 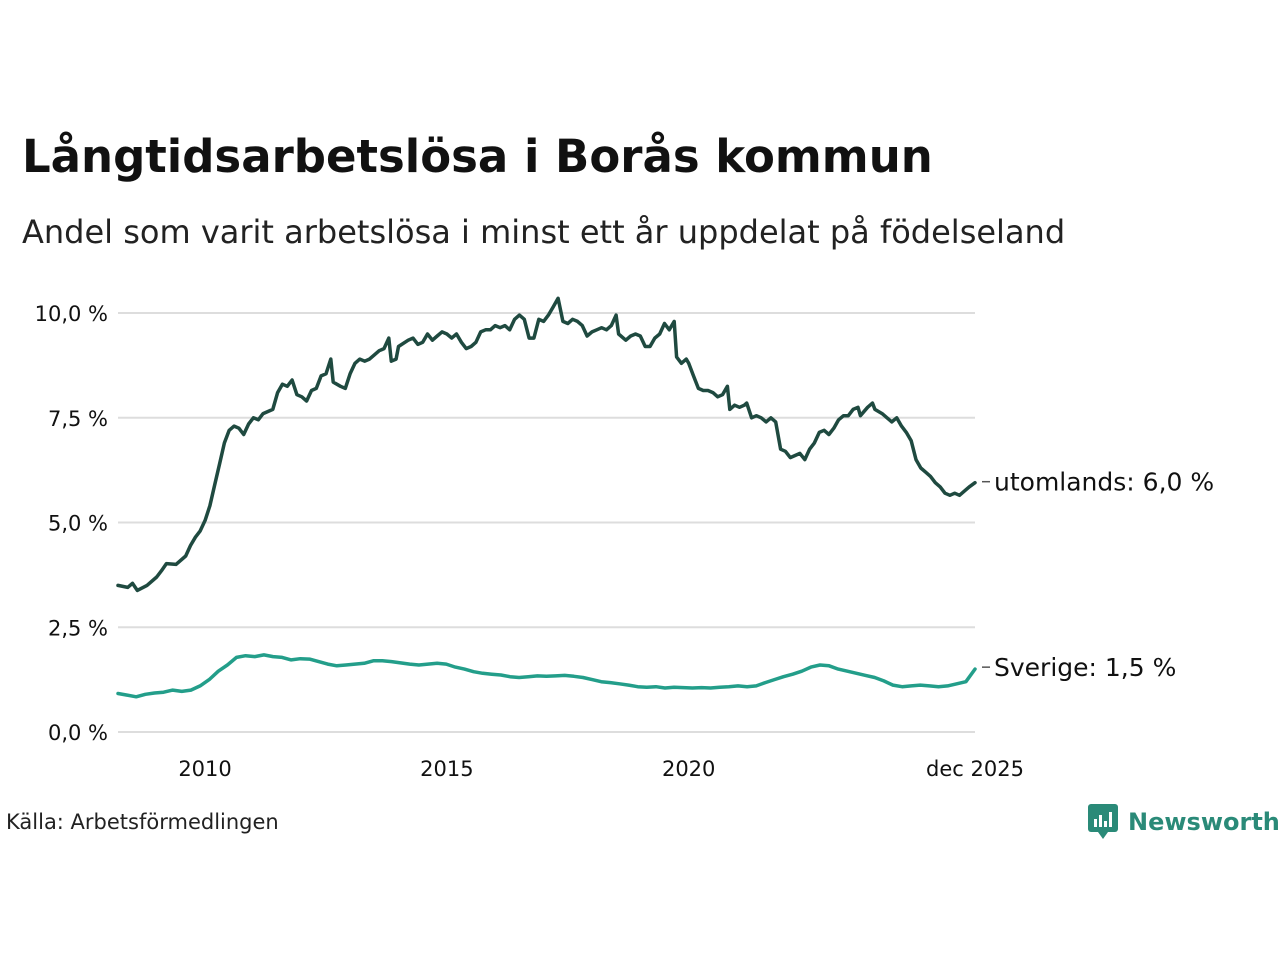 I want to click on source-note: Källa: Arbetsförmedlingen, so click(x=142, y=822).